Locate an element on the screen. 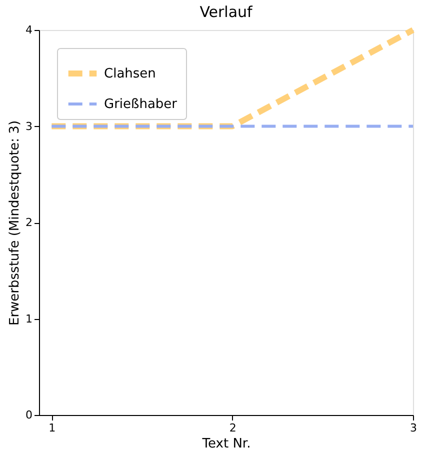 This screenshot has width=425, height=455. x-axis-title: Text Nr. is located at coordinates (226, 444).